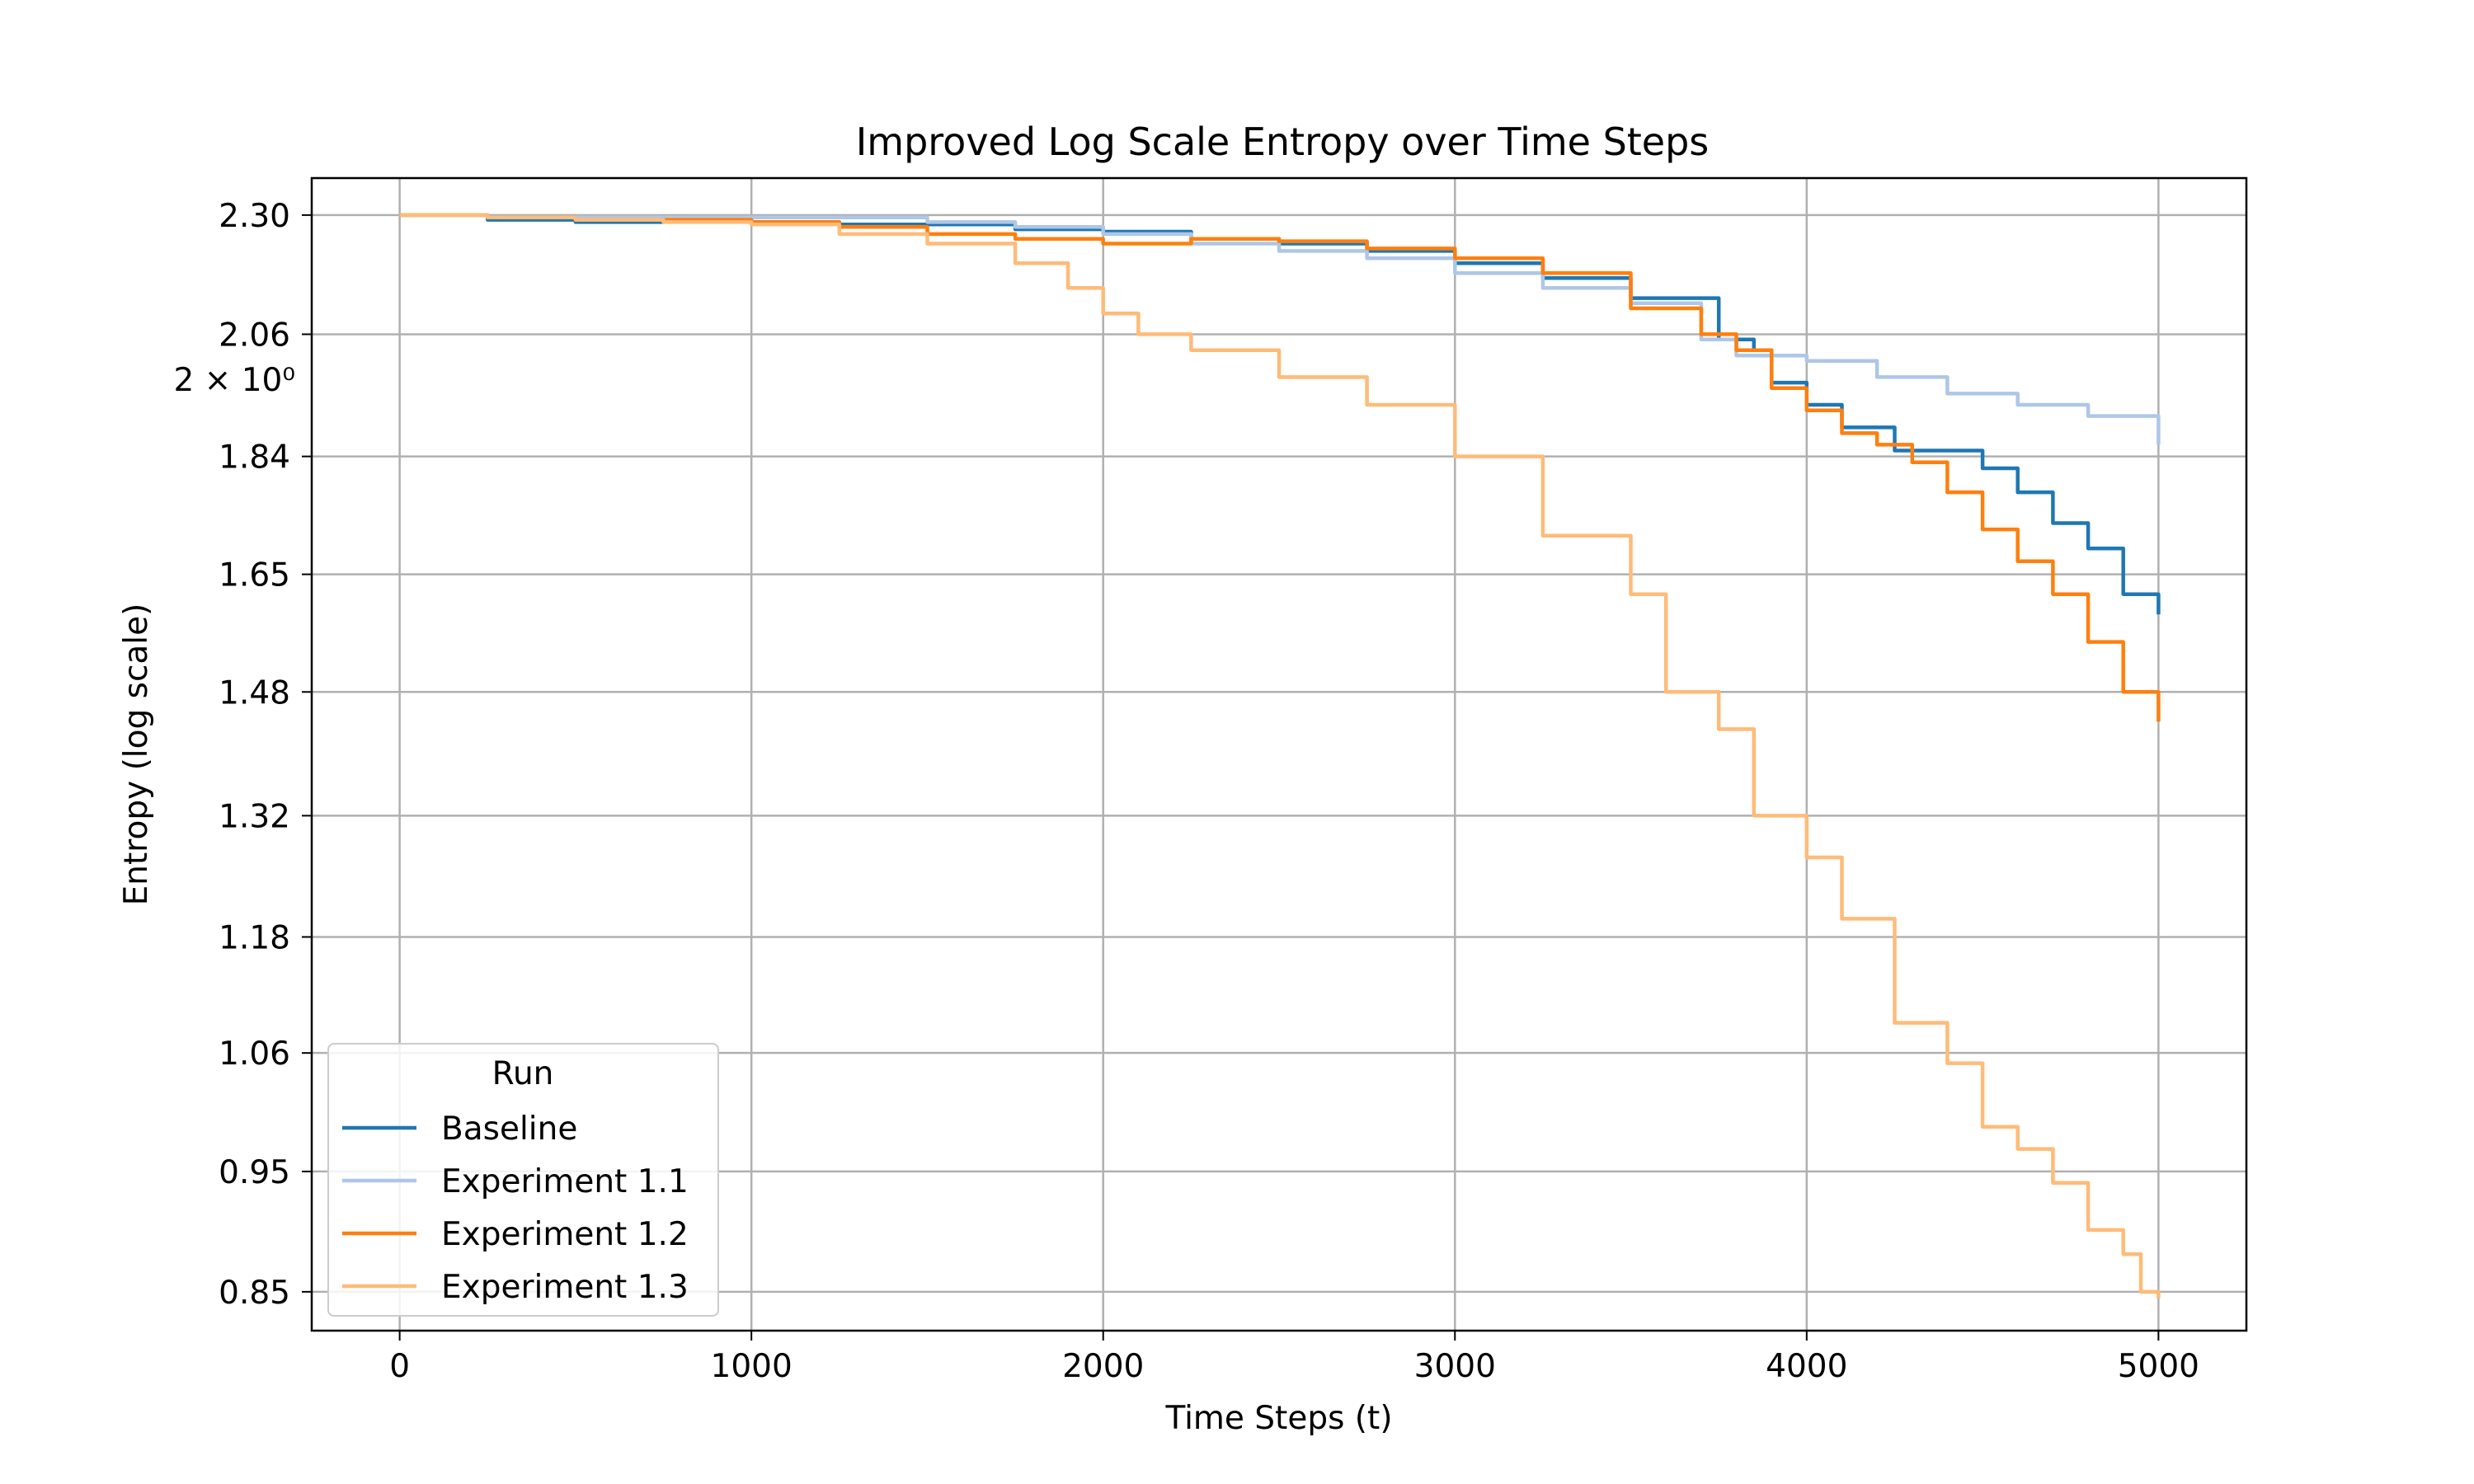  I want to click on y-tick-label: 0.85, so click(254, 1293).